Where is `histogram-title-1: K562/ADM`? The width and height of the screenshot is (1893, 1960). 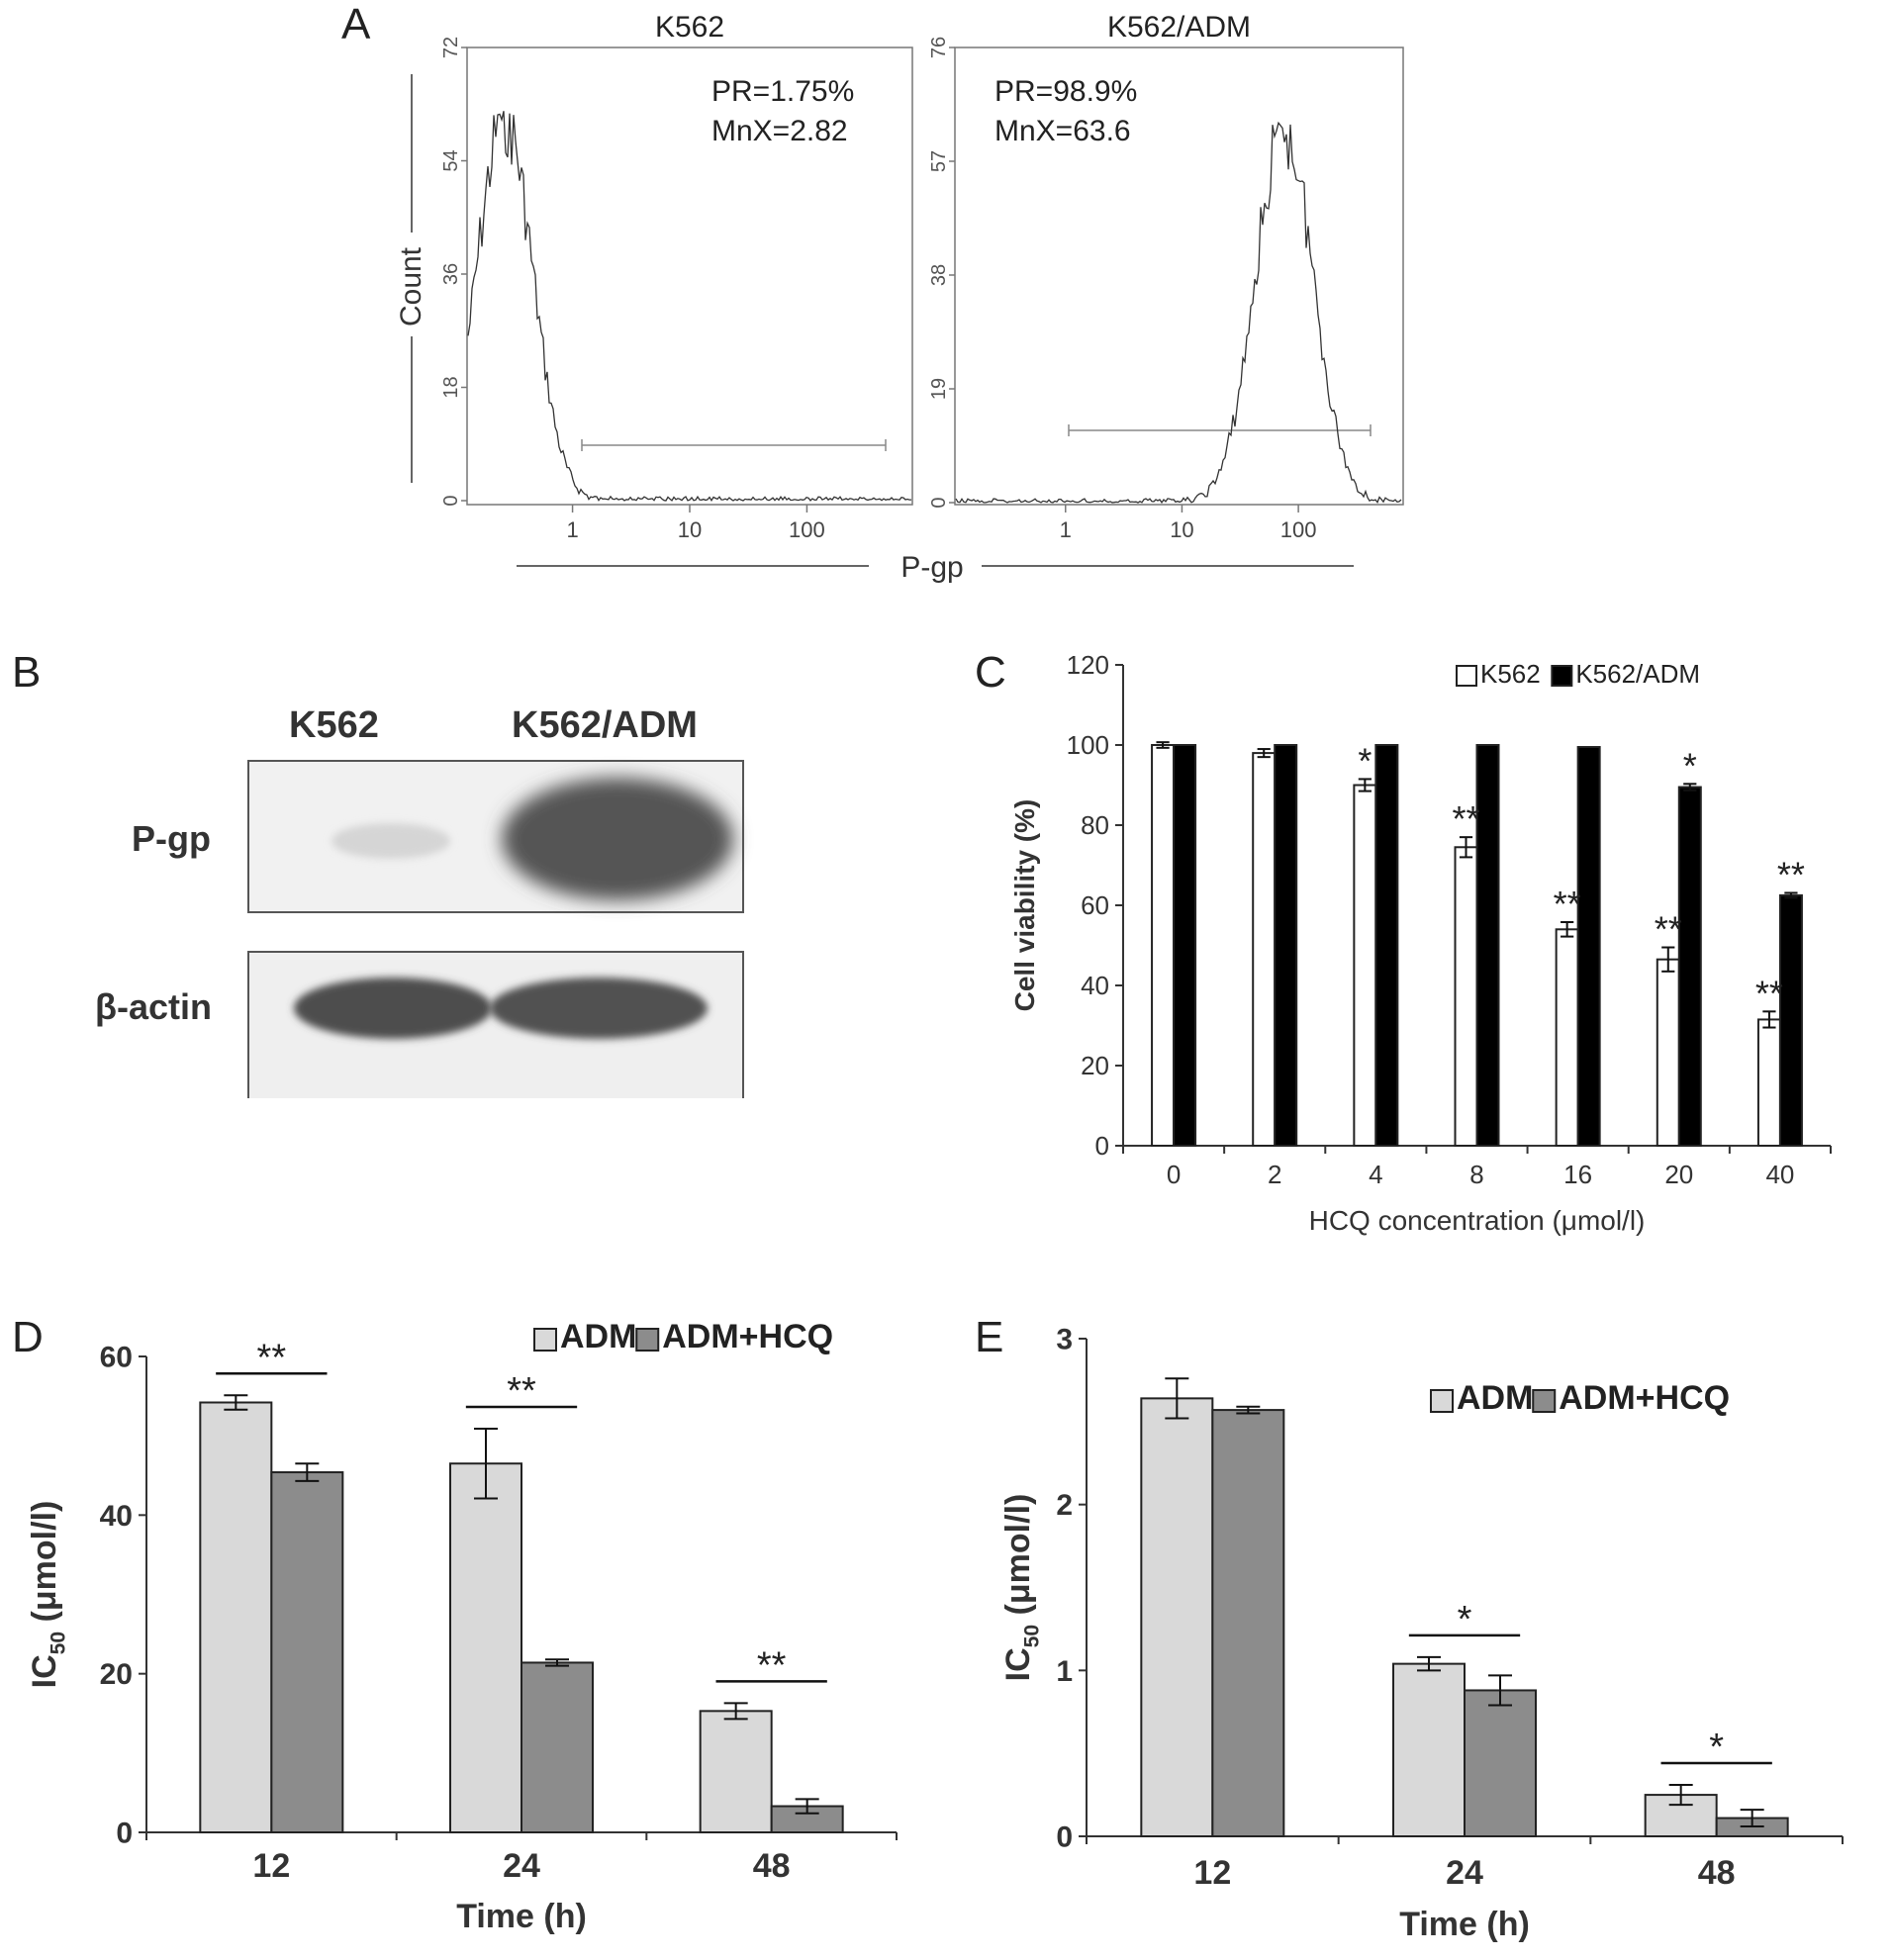 histogram-title-1: K562/ADM is located at coordinates (1179, 27).